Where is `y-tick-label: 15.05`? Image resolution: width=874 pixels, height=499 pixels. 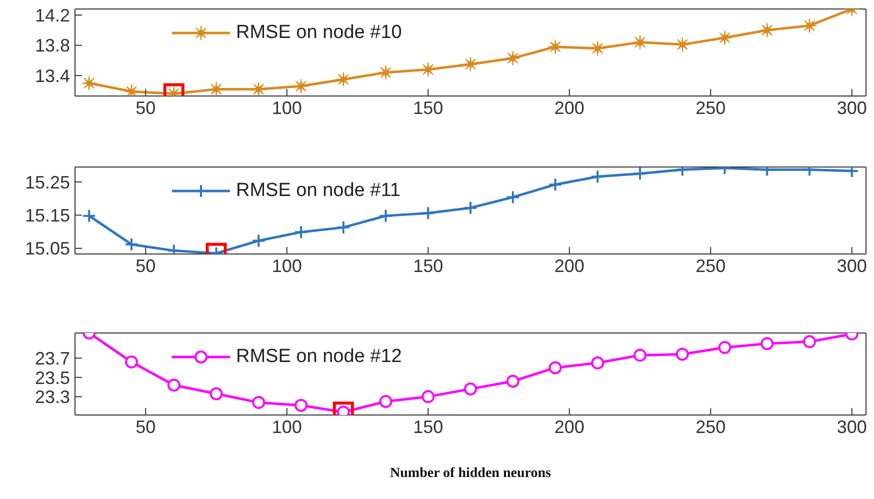 y-tick-label: 15.05 is located at coordinates (47, 248).